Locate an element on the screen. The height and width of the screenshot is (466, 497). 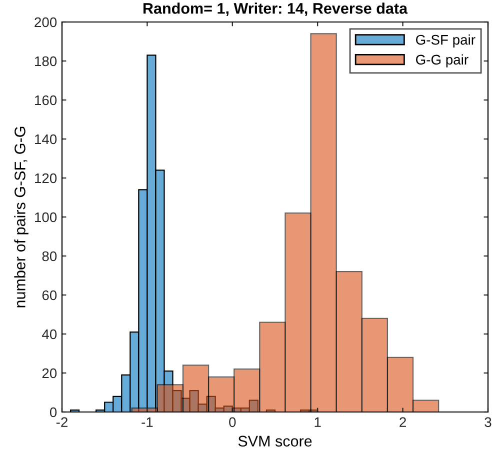
x-tick-label: 3 is located at coordinates (488, 422).